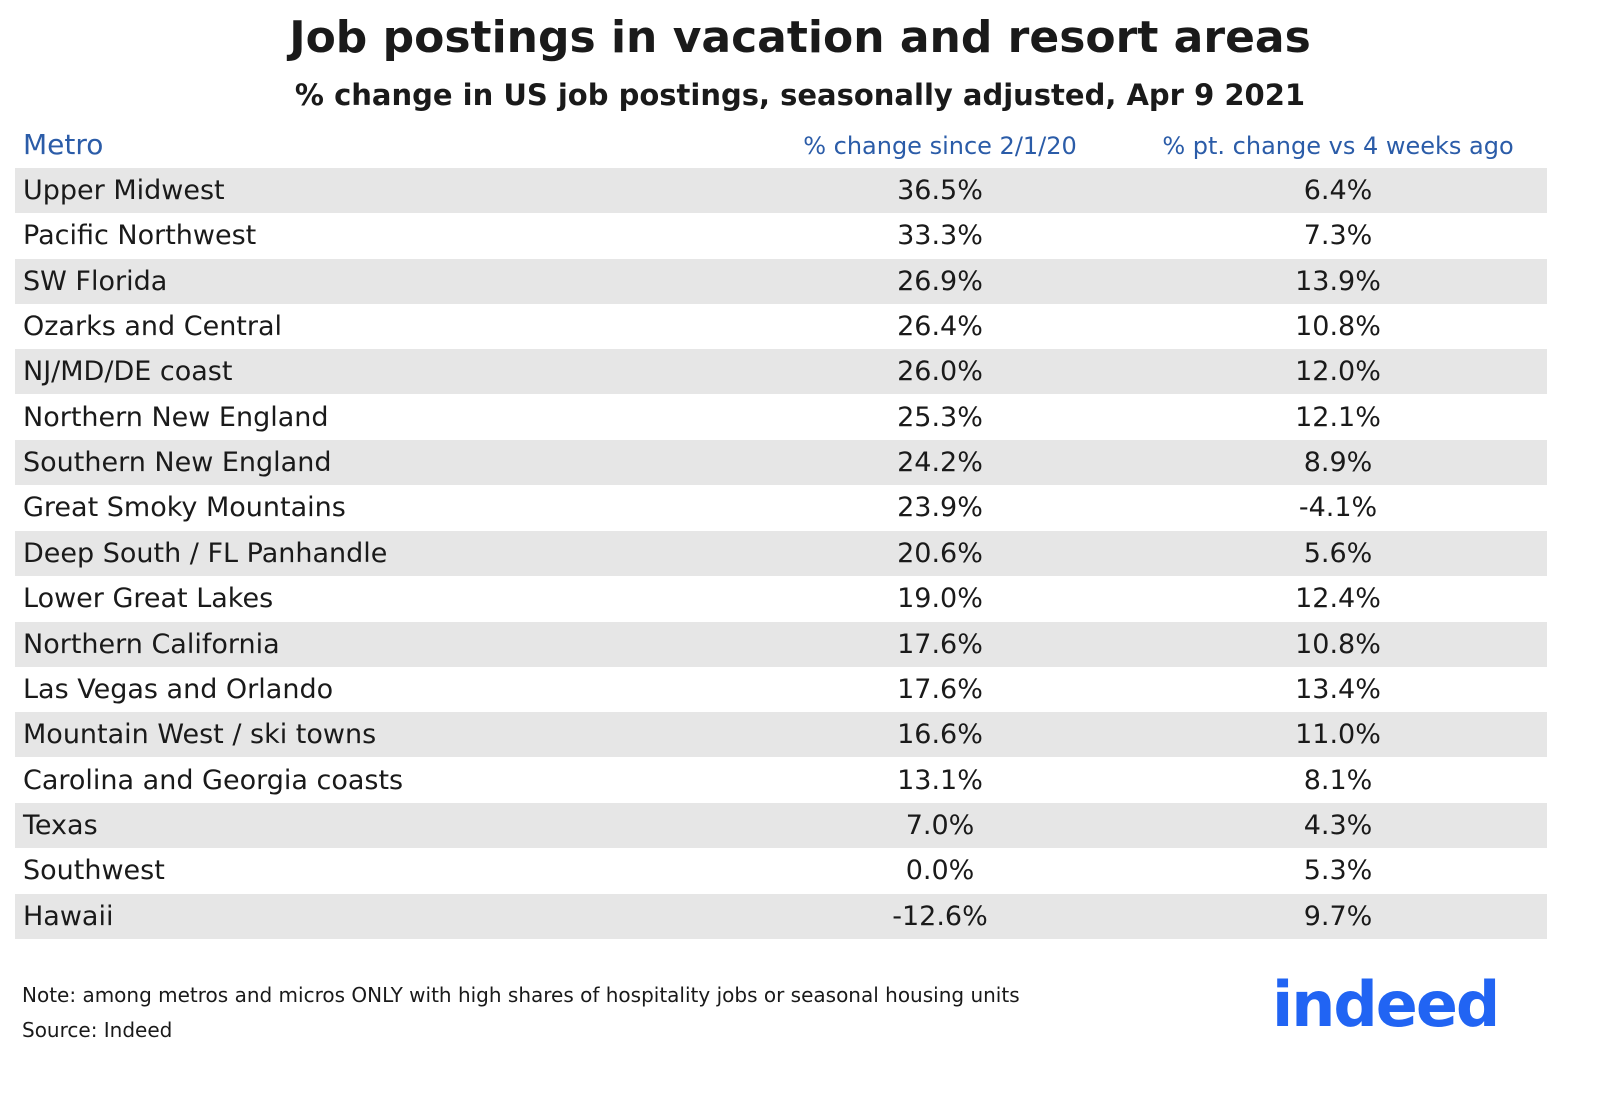 This screenshot has width=1600, height=1094. What do you see at coordinates (1338, 735) in the screenshot?
I see `value-cell: 11.0%` at bounding box center [1338, 735].